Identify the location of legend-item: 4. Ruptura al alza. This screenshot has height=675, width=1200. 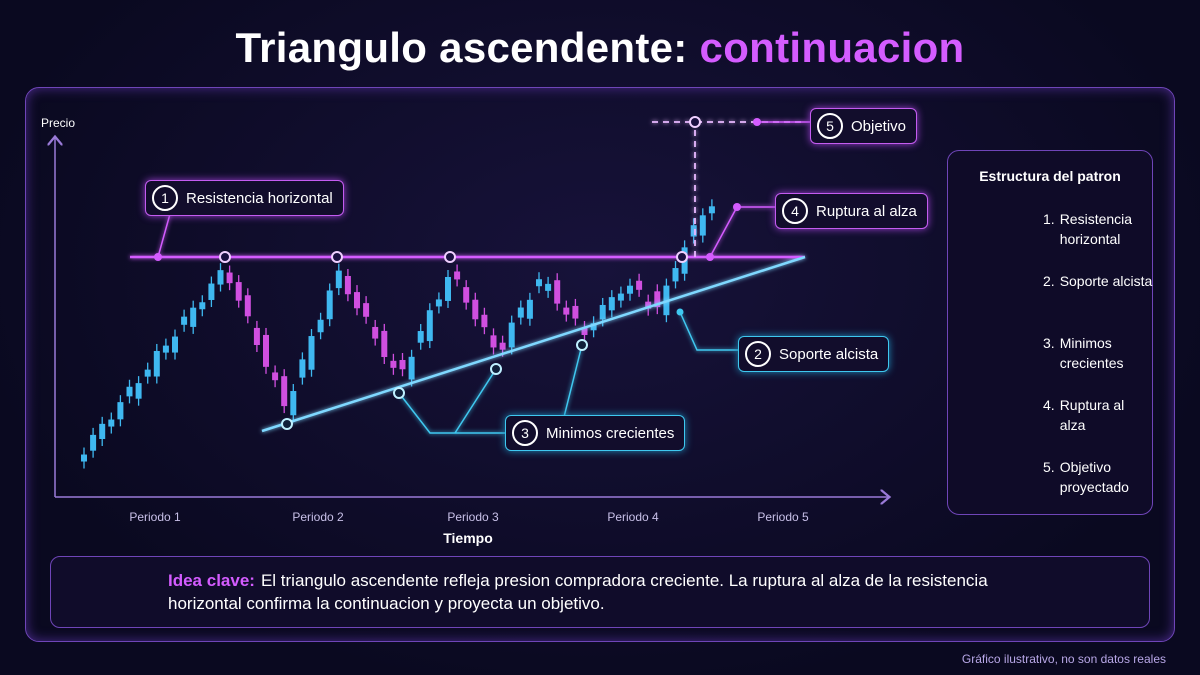
(1098, 415).